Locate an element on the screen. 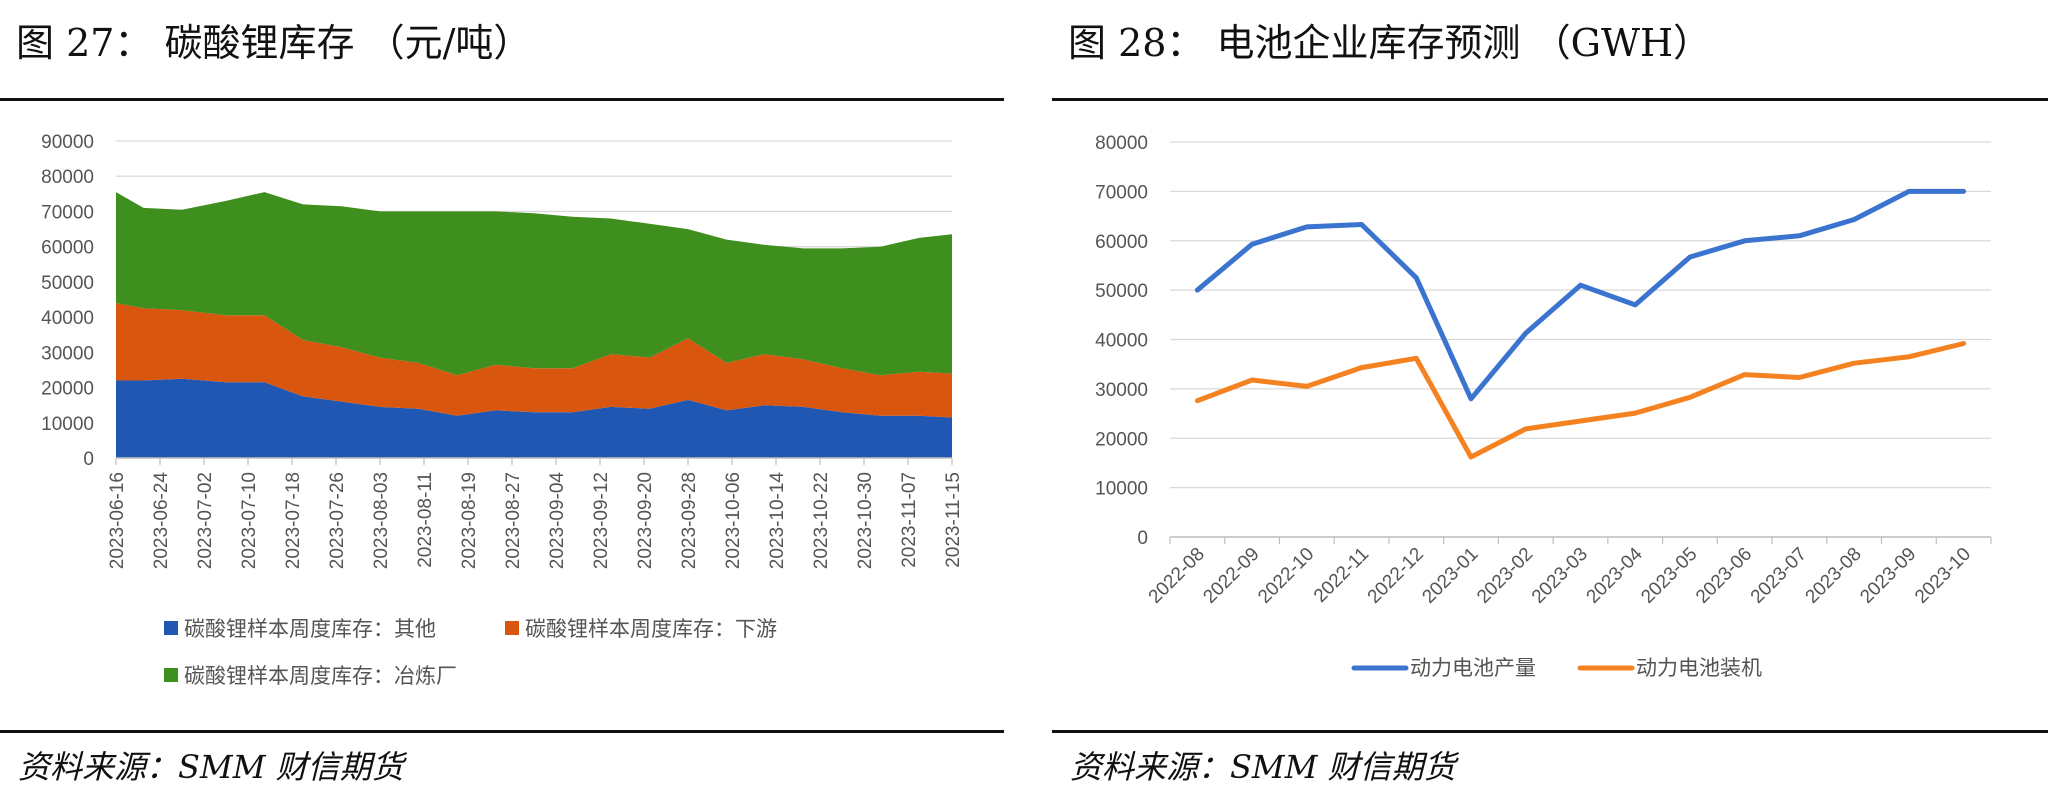  figure-28-source: 资料来源：SMM 财信期货 is located at coordinates (1263, 767).